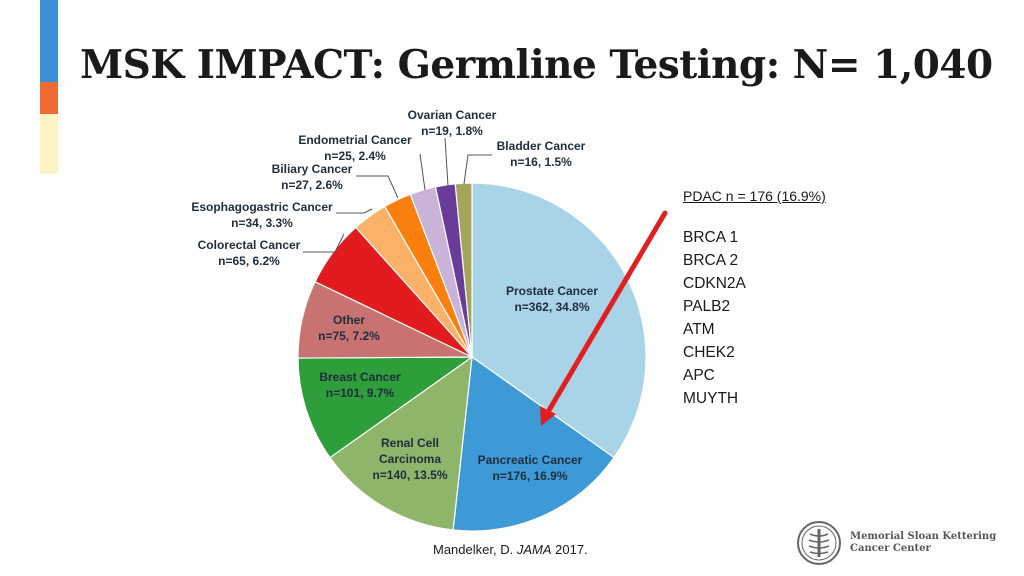  I want to click on msk-logo: Memorial Sloan Kettering Cancer Center, so click(896, 543).